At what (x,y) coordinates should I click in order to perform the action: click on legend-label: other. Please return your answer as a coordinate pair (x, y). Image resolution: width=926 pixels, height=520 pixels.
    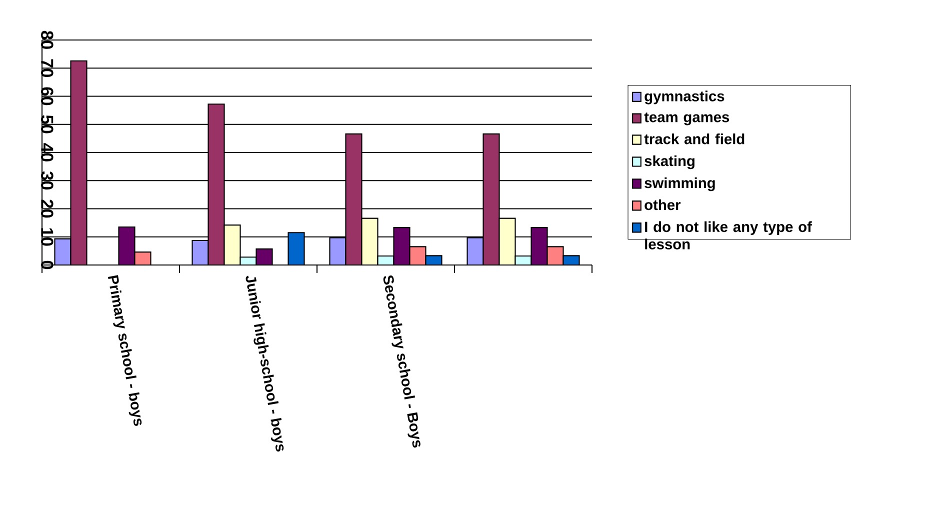
    Looking at the image, I should click on (662, 204).